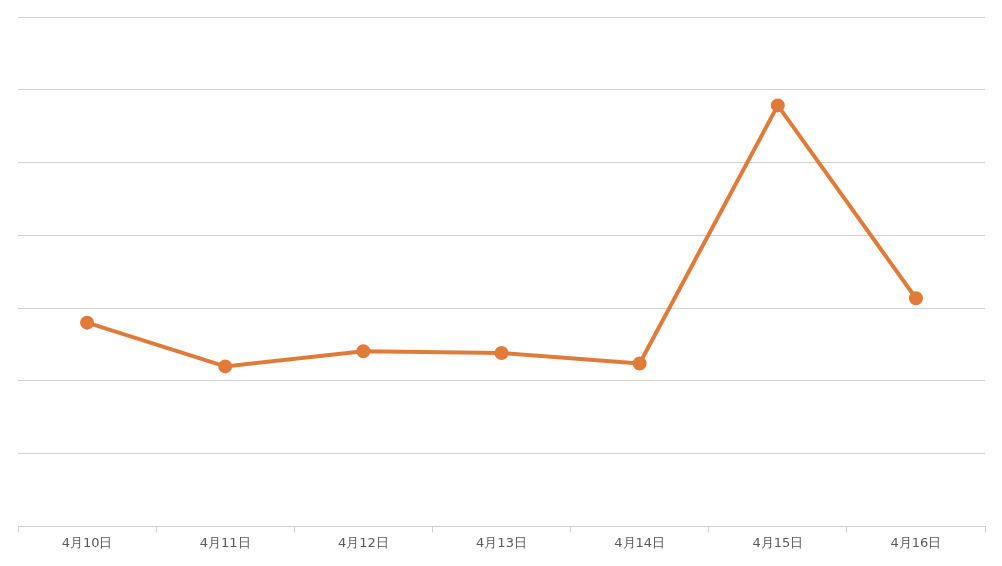 This screenshot has height=566, width=1002. What do you see at coordinates (916, 542) in the screenshot?
I see `x-tick-label: 4月16日` at bounding box center [916, 542].